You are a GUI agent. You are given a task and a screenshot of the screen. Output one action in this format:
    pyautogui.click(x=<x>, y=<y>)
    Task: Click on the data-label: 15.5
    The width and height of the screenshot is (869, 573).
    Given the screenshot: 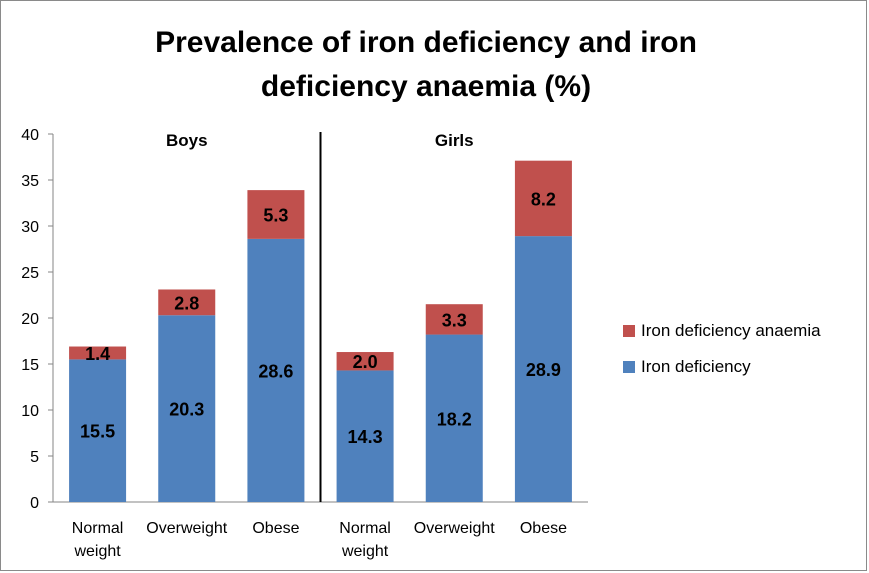 What is the action you would take?
    pyautogui.click(x=97, y=432)
    